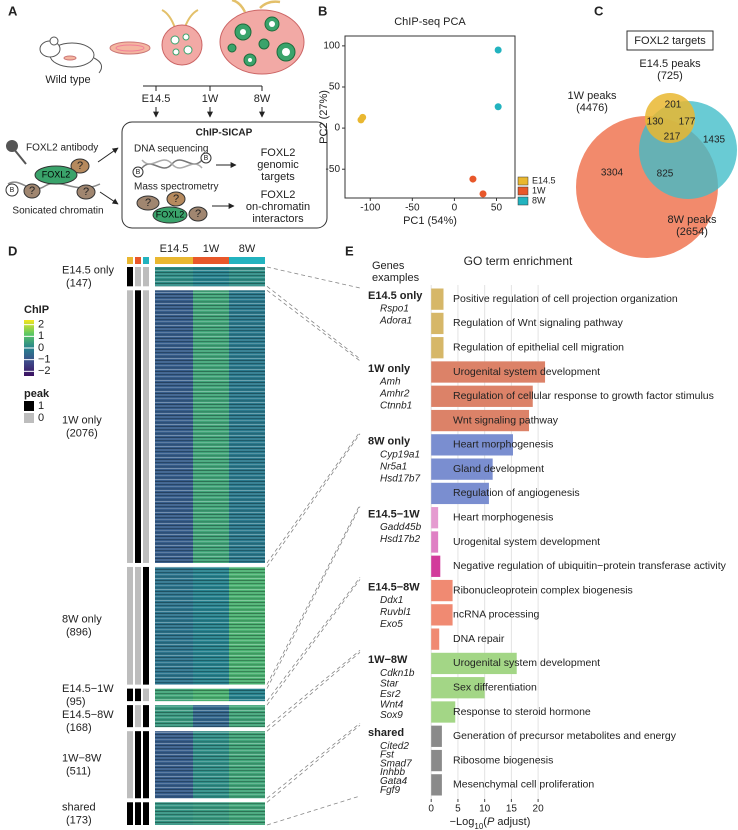  I want to click on label: interactors, so click(278, 219).